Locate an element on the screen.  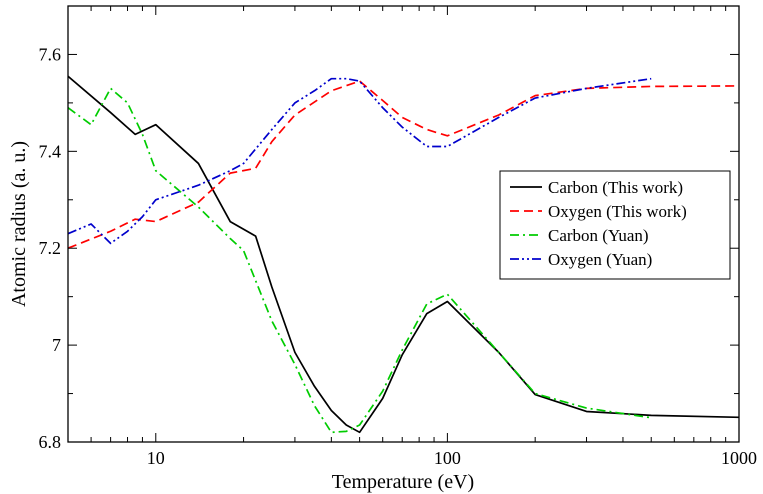
x-axis-label: Temperature (eV) is located at coordinates (403, 482).